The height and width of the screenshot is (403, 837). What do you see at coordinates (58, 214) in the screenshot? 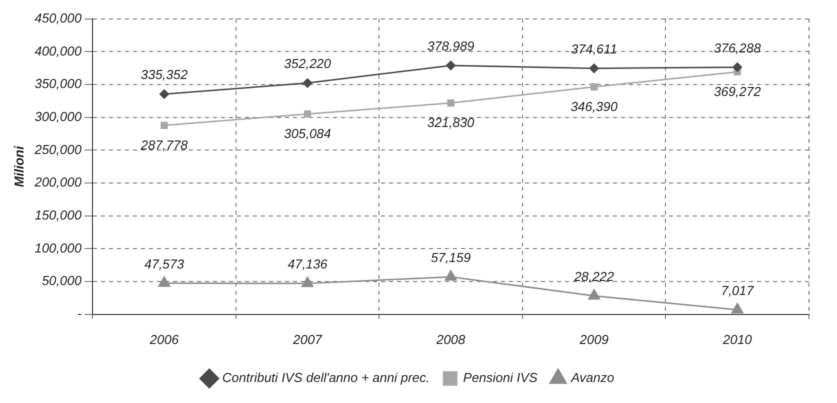
I see `y-tick-label: 150,000` at bounding box center [58, 214].